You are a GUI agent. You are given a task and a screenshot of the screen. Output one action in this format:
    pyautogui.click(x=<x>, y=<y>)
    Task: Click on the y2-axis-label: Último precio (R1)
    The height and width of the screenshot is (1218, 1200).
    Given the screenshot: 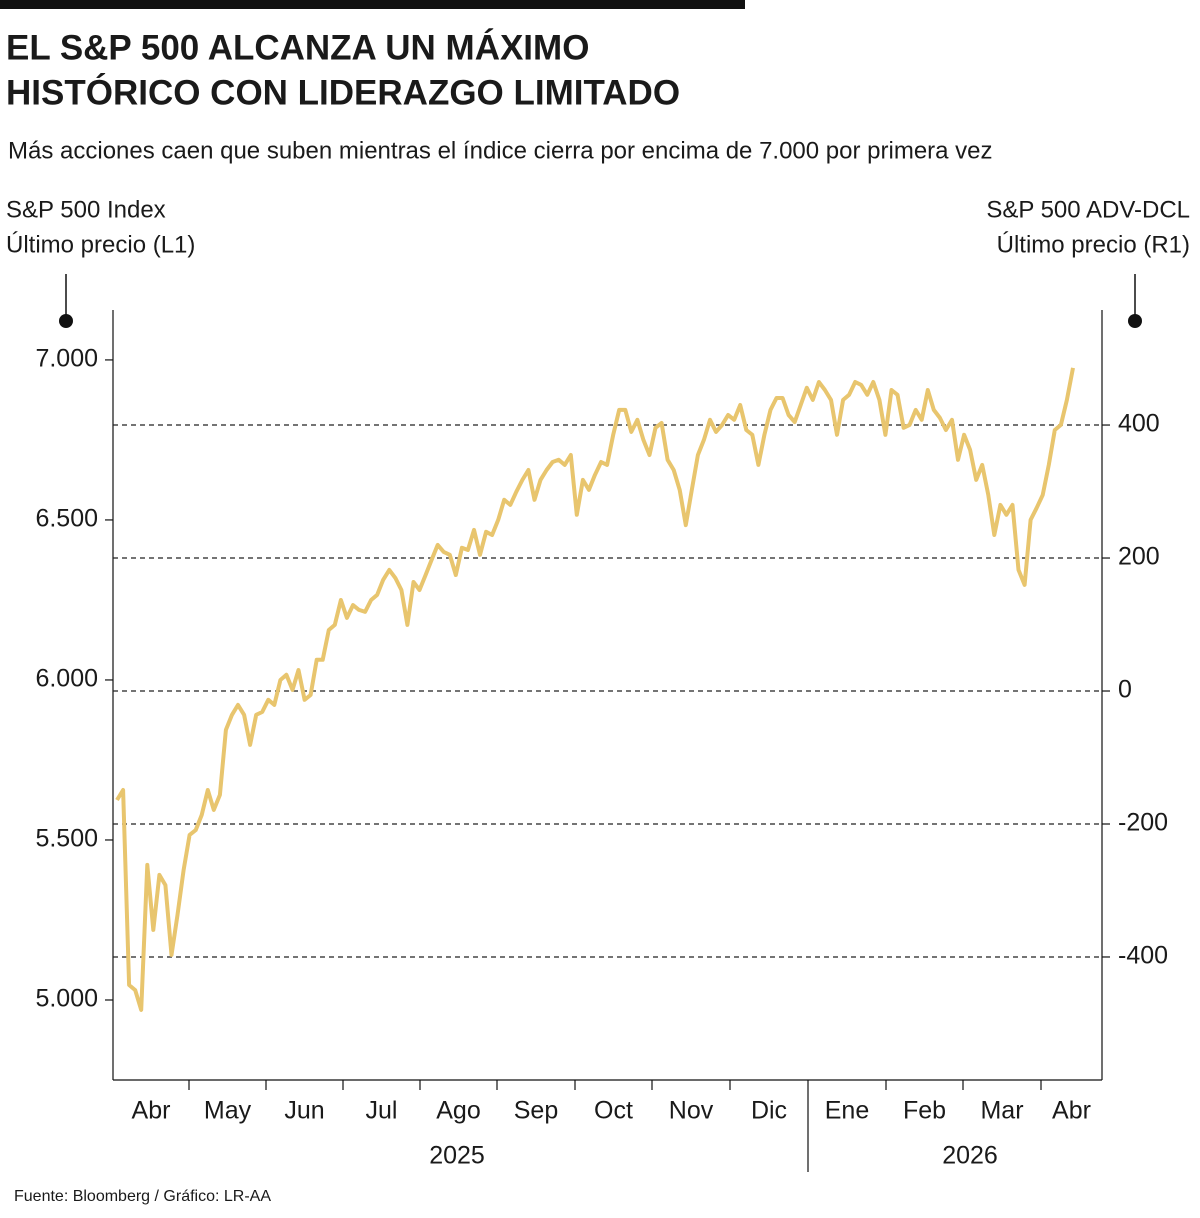 What is the action you would take?
    pyautogui.click(x=1093, y=244)
    